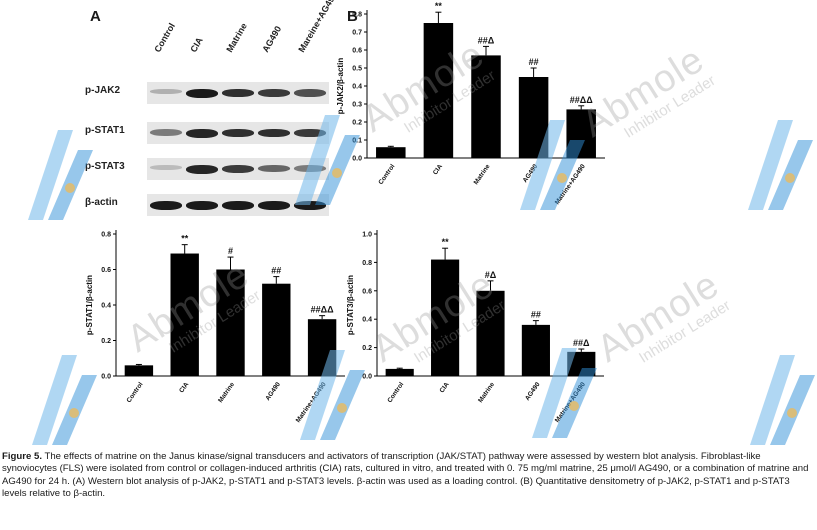 This screenshot has width=817, height=530. Describe the element at coordinates (395, 392) in the screenshot. I see `x-tick-label: Control` at that location.